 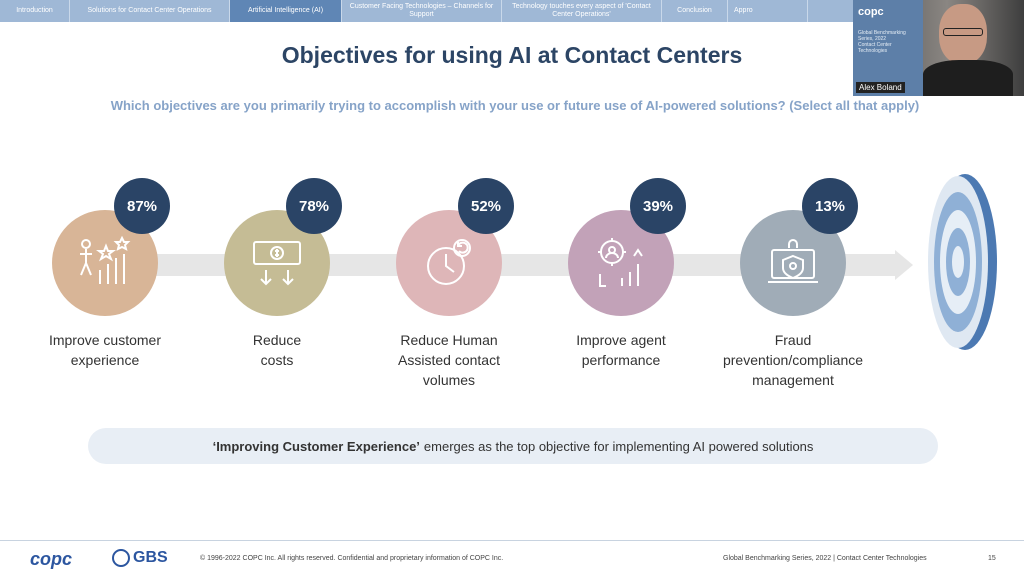 I want to click on copc-logo: copc, so click(x=51, y=559).